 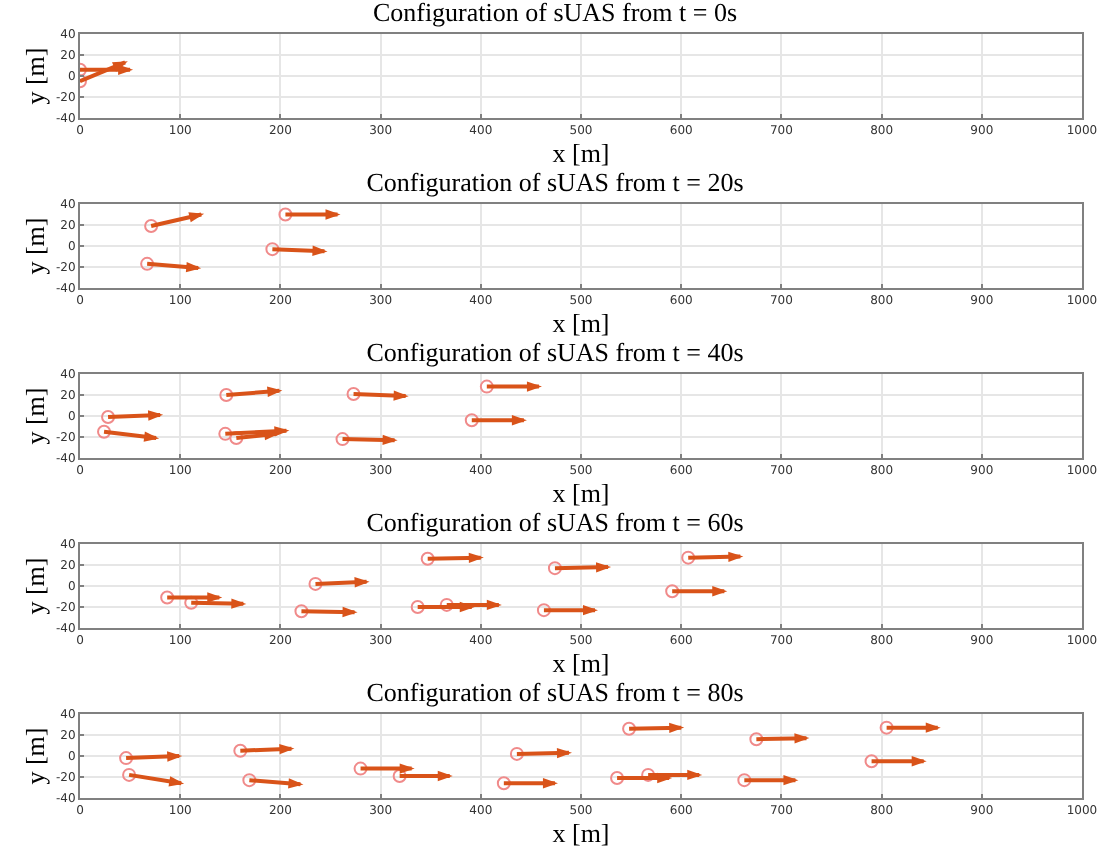 What do you see at coordinates (555, 13) in the screenshot?
I see `chart-title: Configuration of sUAS from t = 0s` at bounding box center [555, 13].